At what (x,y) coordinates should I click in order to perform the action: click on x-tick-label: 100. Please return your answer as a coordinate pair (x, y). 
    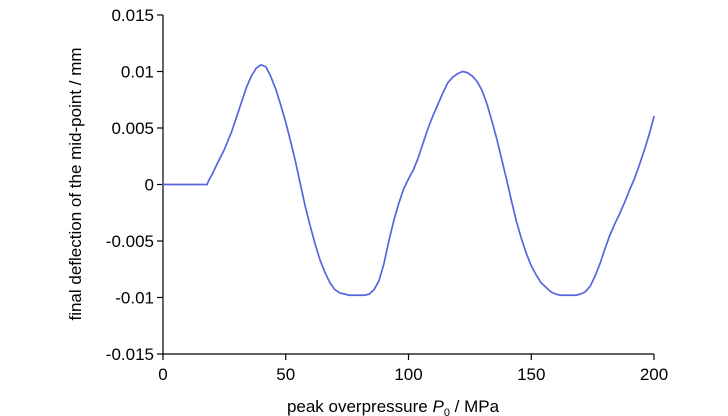
    Looking at the image, I should click on (408, 374).